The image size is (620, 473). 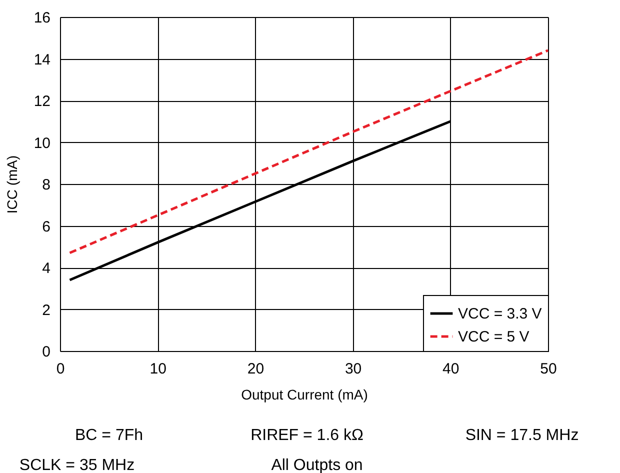 What do you see at coordinates (42, 59) in the screenshot?
I see `y-tick-label: 14` at bounding box center [42, 59].